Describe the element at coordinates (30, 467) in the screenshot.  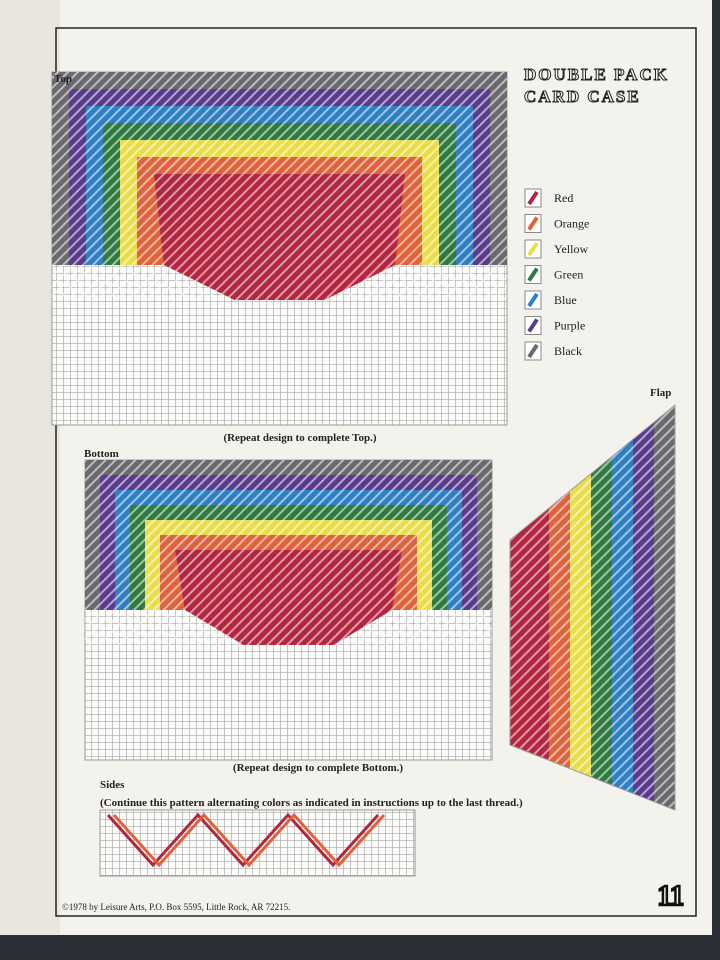
I see `binding` at that location.